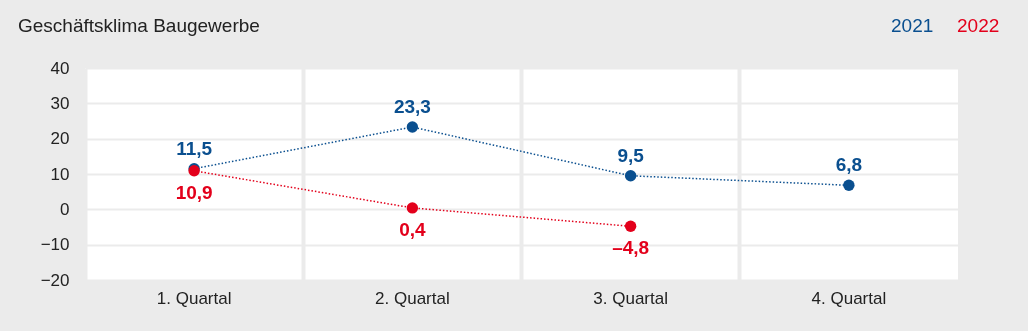  I want to click on data-label: 23,3, so click(412, 107).